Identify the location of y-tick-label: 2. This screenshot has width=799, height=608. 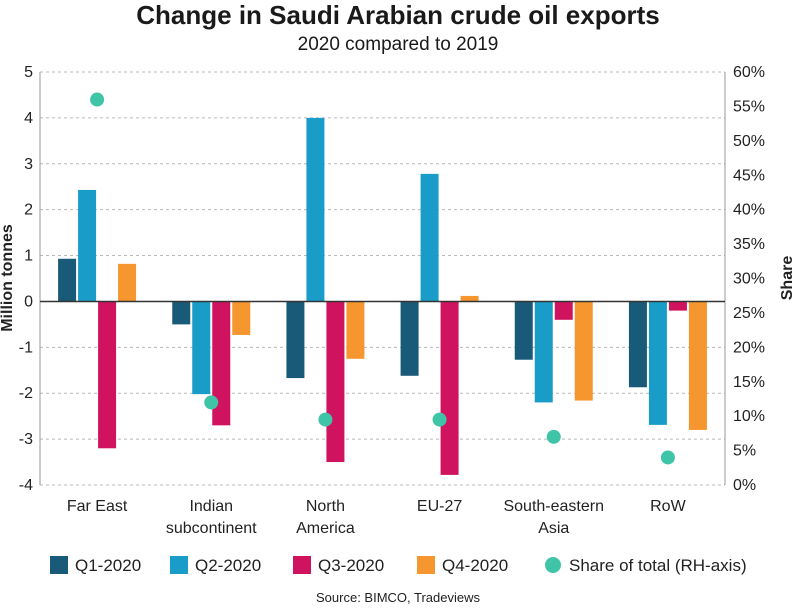
(28, 210).